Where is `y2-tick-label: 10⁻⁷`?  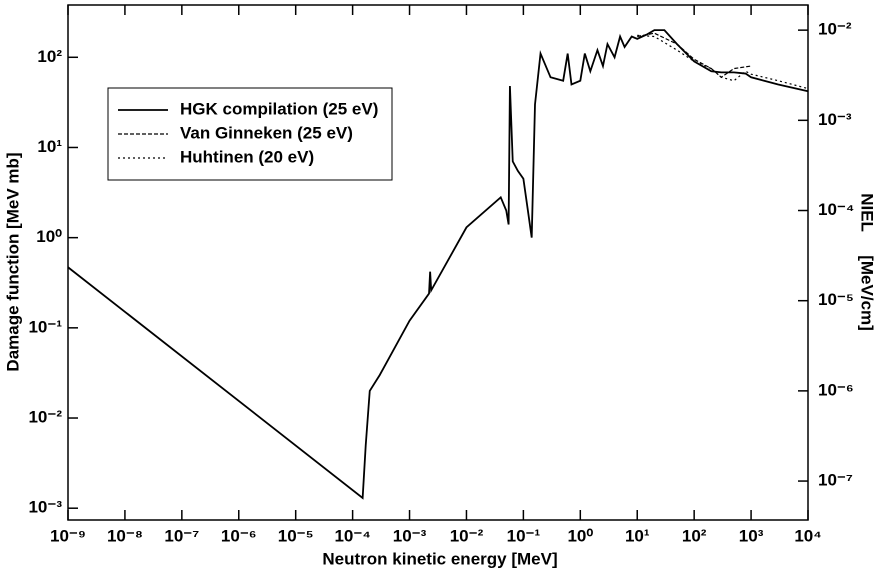 y2-tick-label: 10⁻⁷ is located at coordinates (835, 480).